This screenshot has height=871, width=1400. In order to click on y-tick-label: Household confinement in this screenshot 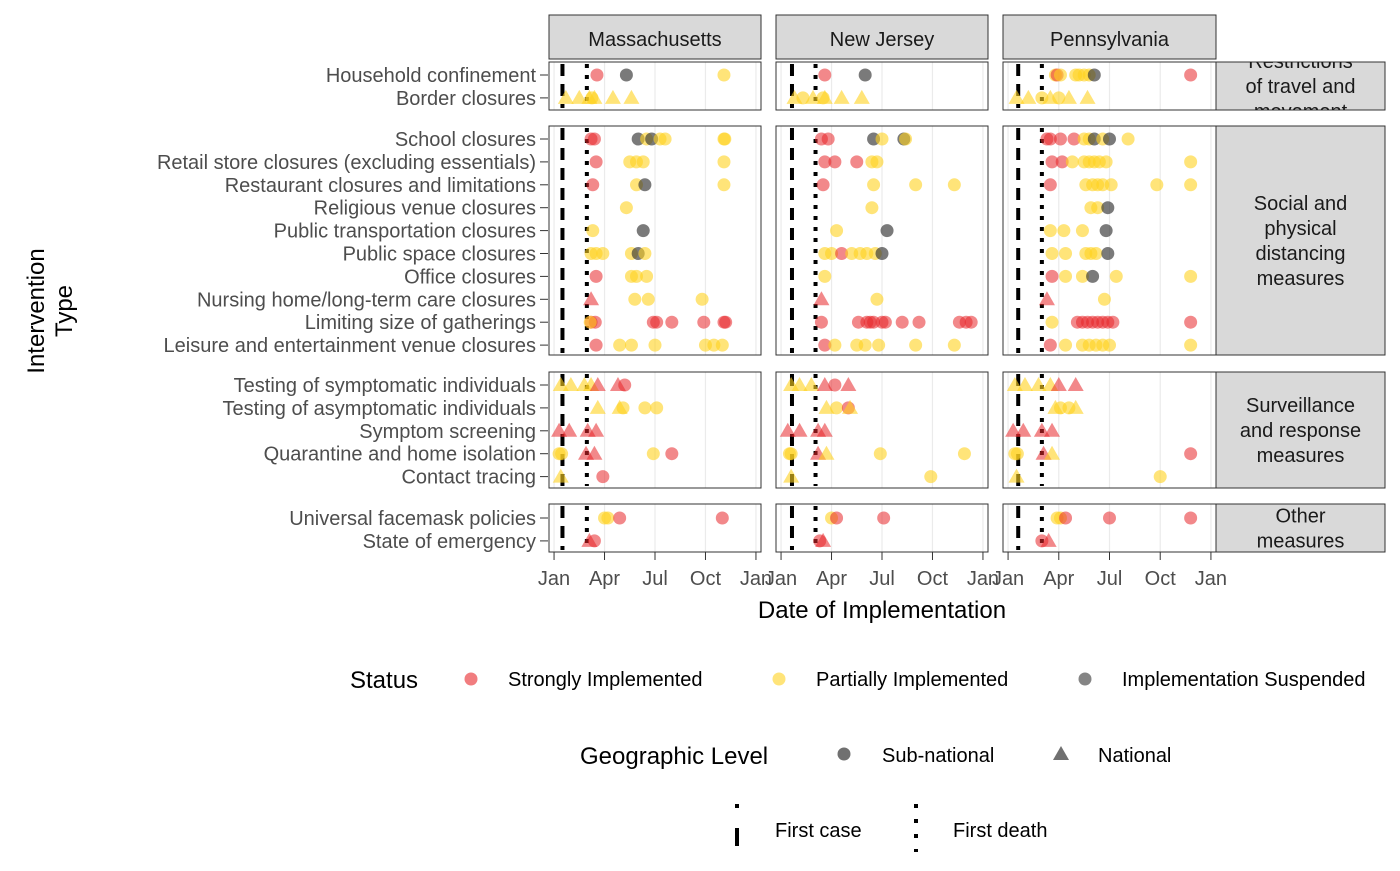, I will do `click(431, 76)`.